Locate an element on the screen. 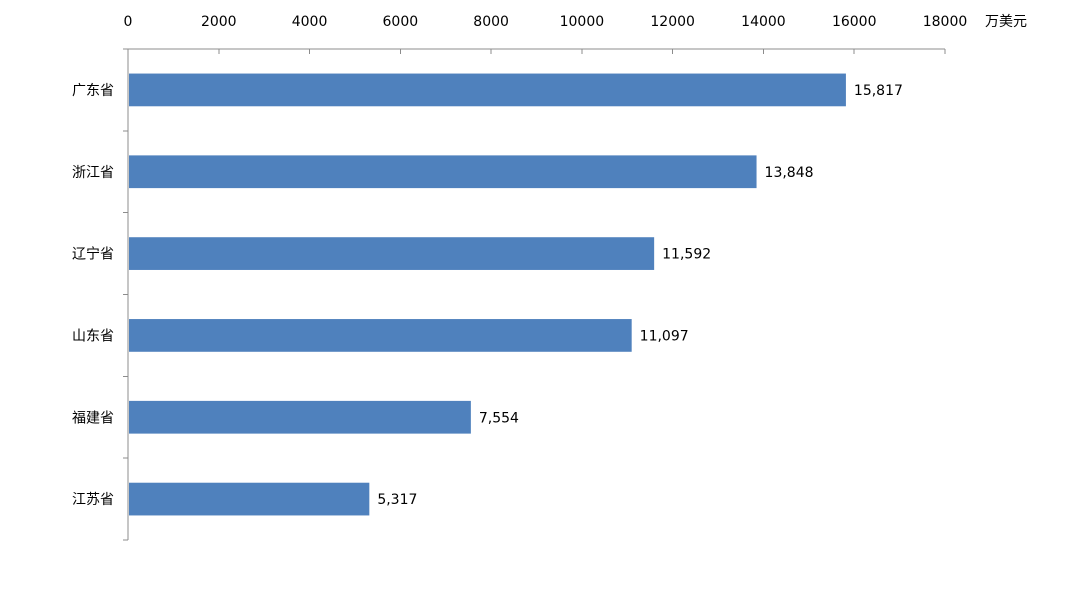 The height and width of the screenshot is (593, 1080). data-label-5: 5,317 is located at coordinates (397, 500).